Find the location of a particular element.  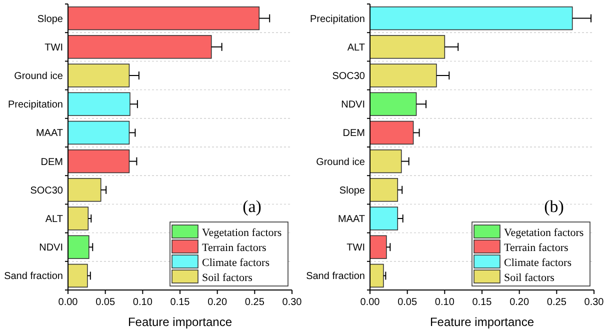

annotation: (b) is located at coordinates (554, 206).